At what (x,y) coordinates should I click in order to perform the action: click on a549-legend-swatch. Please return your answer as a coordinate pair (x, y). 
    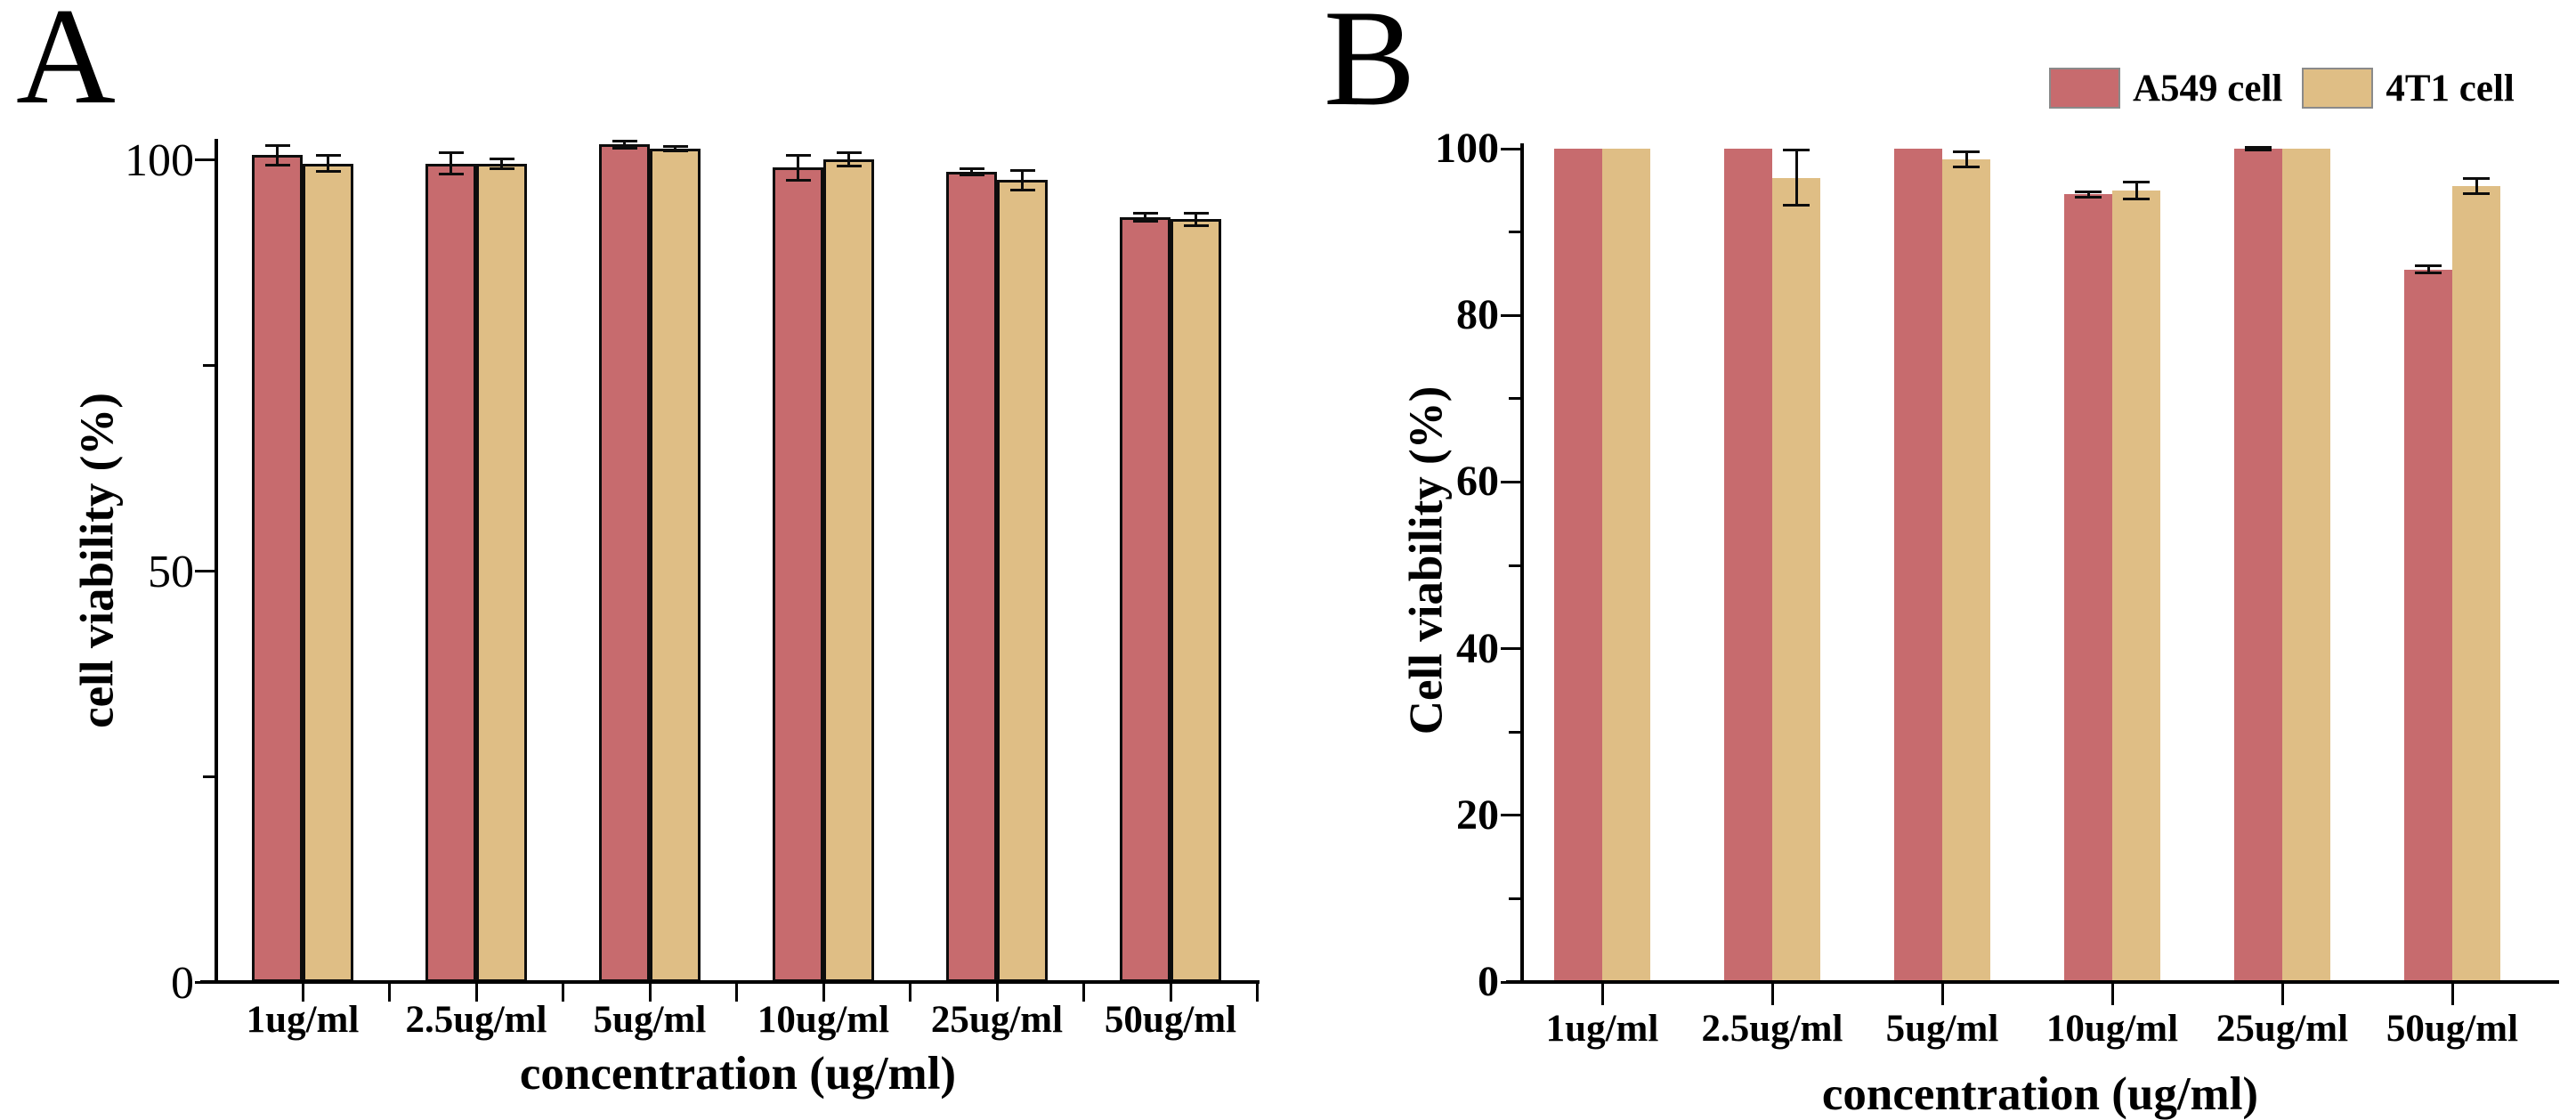
    Looking at the image, I should click on (2084, 88).